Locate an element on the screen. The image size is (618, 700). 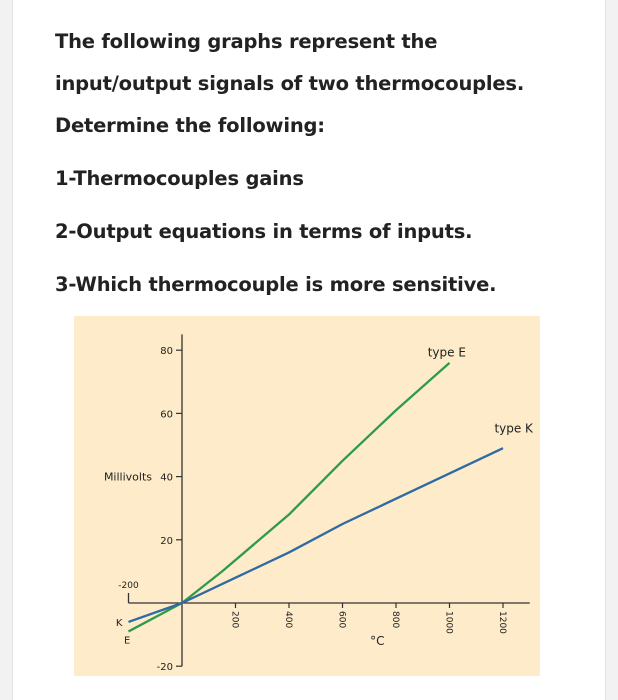
question-item-1: 1-Thermocouples gains is located at coordinates (179, 178).